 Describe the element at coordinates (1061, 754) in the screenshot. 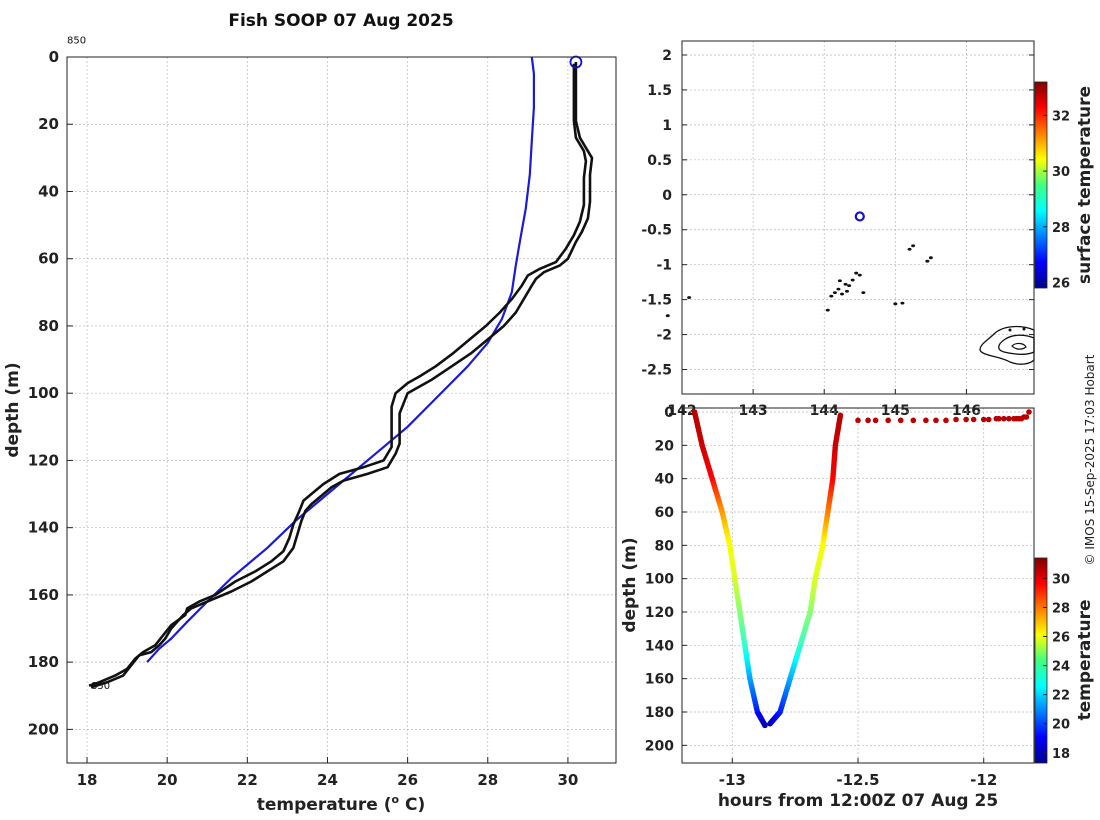

I see `timeseries-colorbar-tick-label: 18` at that location.